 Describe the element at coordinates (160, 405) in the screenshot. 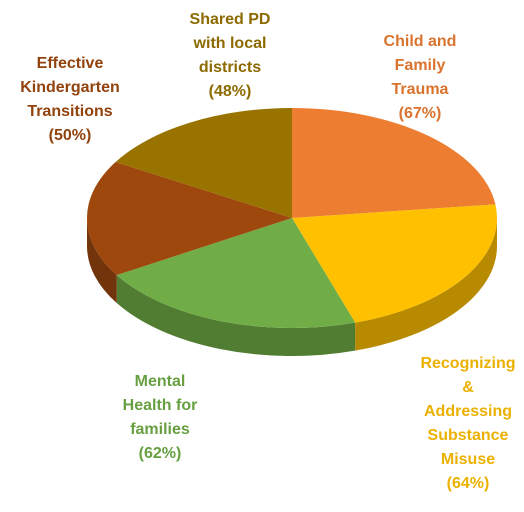

I see `category-name: Mental Health for families` at that location.